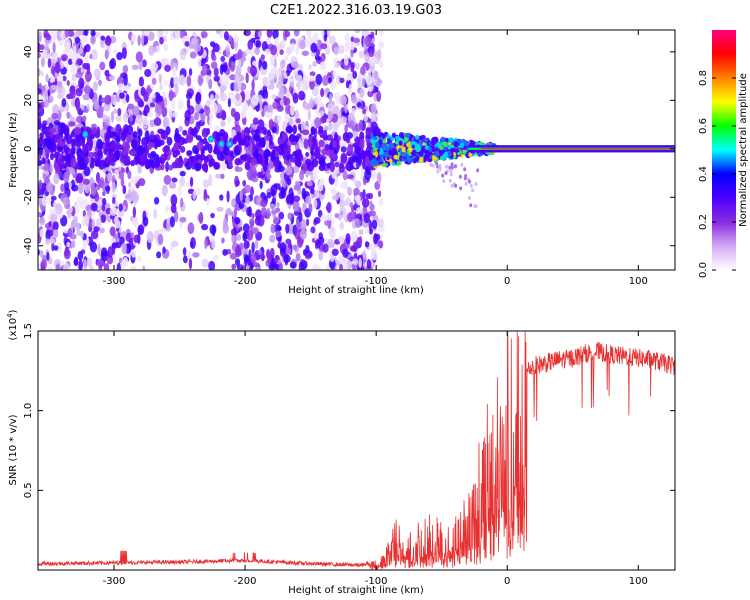 This screenshot has width=750, height=600. Describe the element at coordinates (578, 149) in the screenshot. I see `carrier-peak` at that location.